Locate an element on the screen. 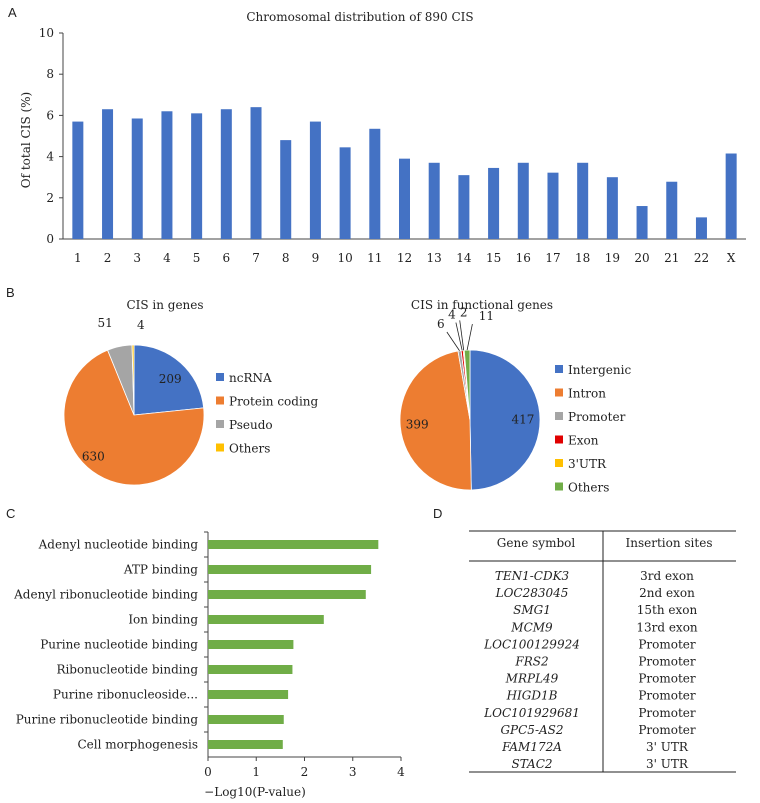 This screenshot has width=760, height=803. table-cell-gene: LOC100129924 is located at coordinates (531, 644).